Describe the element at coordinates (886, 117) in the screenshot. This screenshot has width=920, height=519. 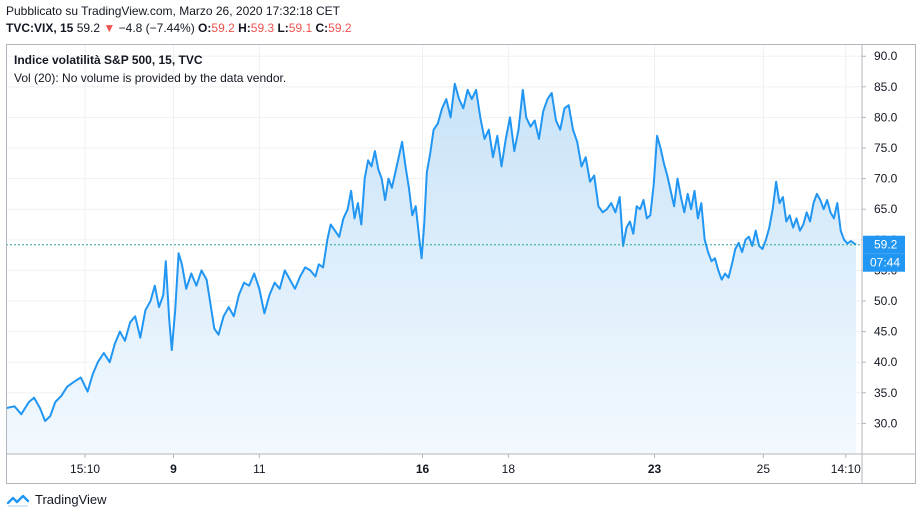
I see `y-tick-label: 80.0` at that location.